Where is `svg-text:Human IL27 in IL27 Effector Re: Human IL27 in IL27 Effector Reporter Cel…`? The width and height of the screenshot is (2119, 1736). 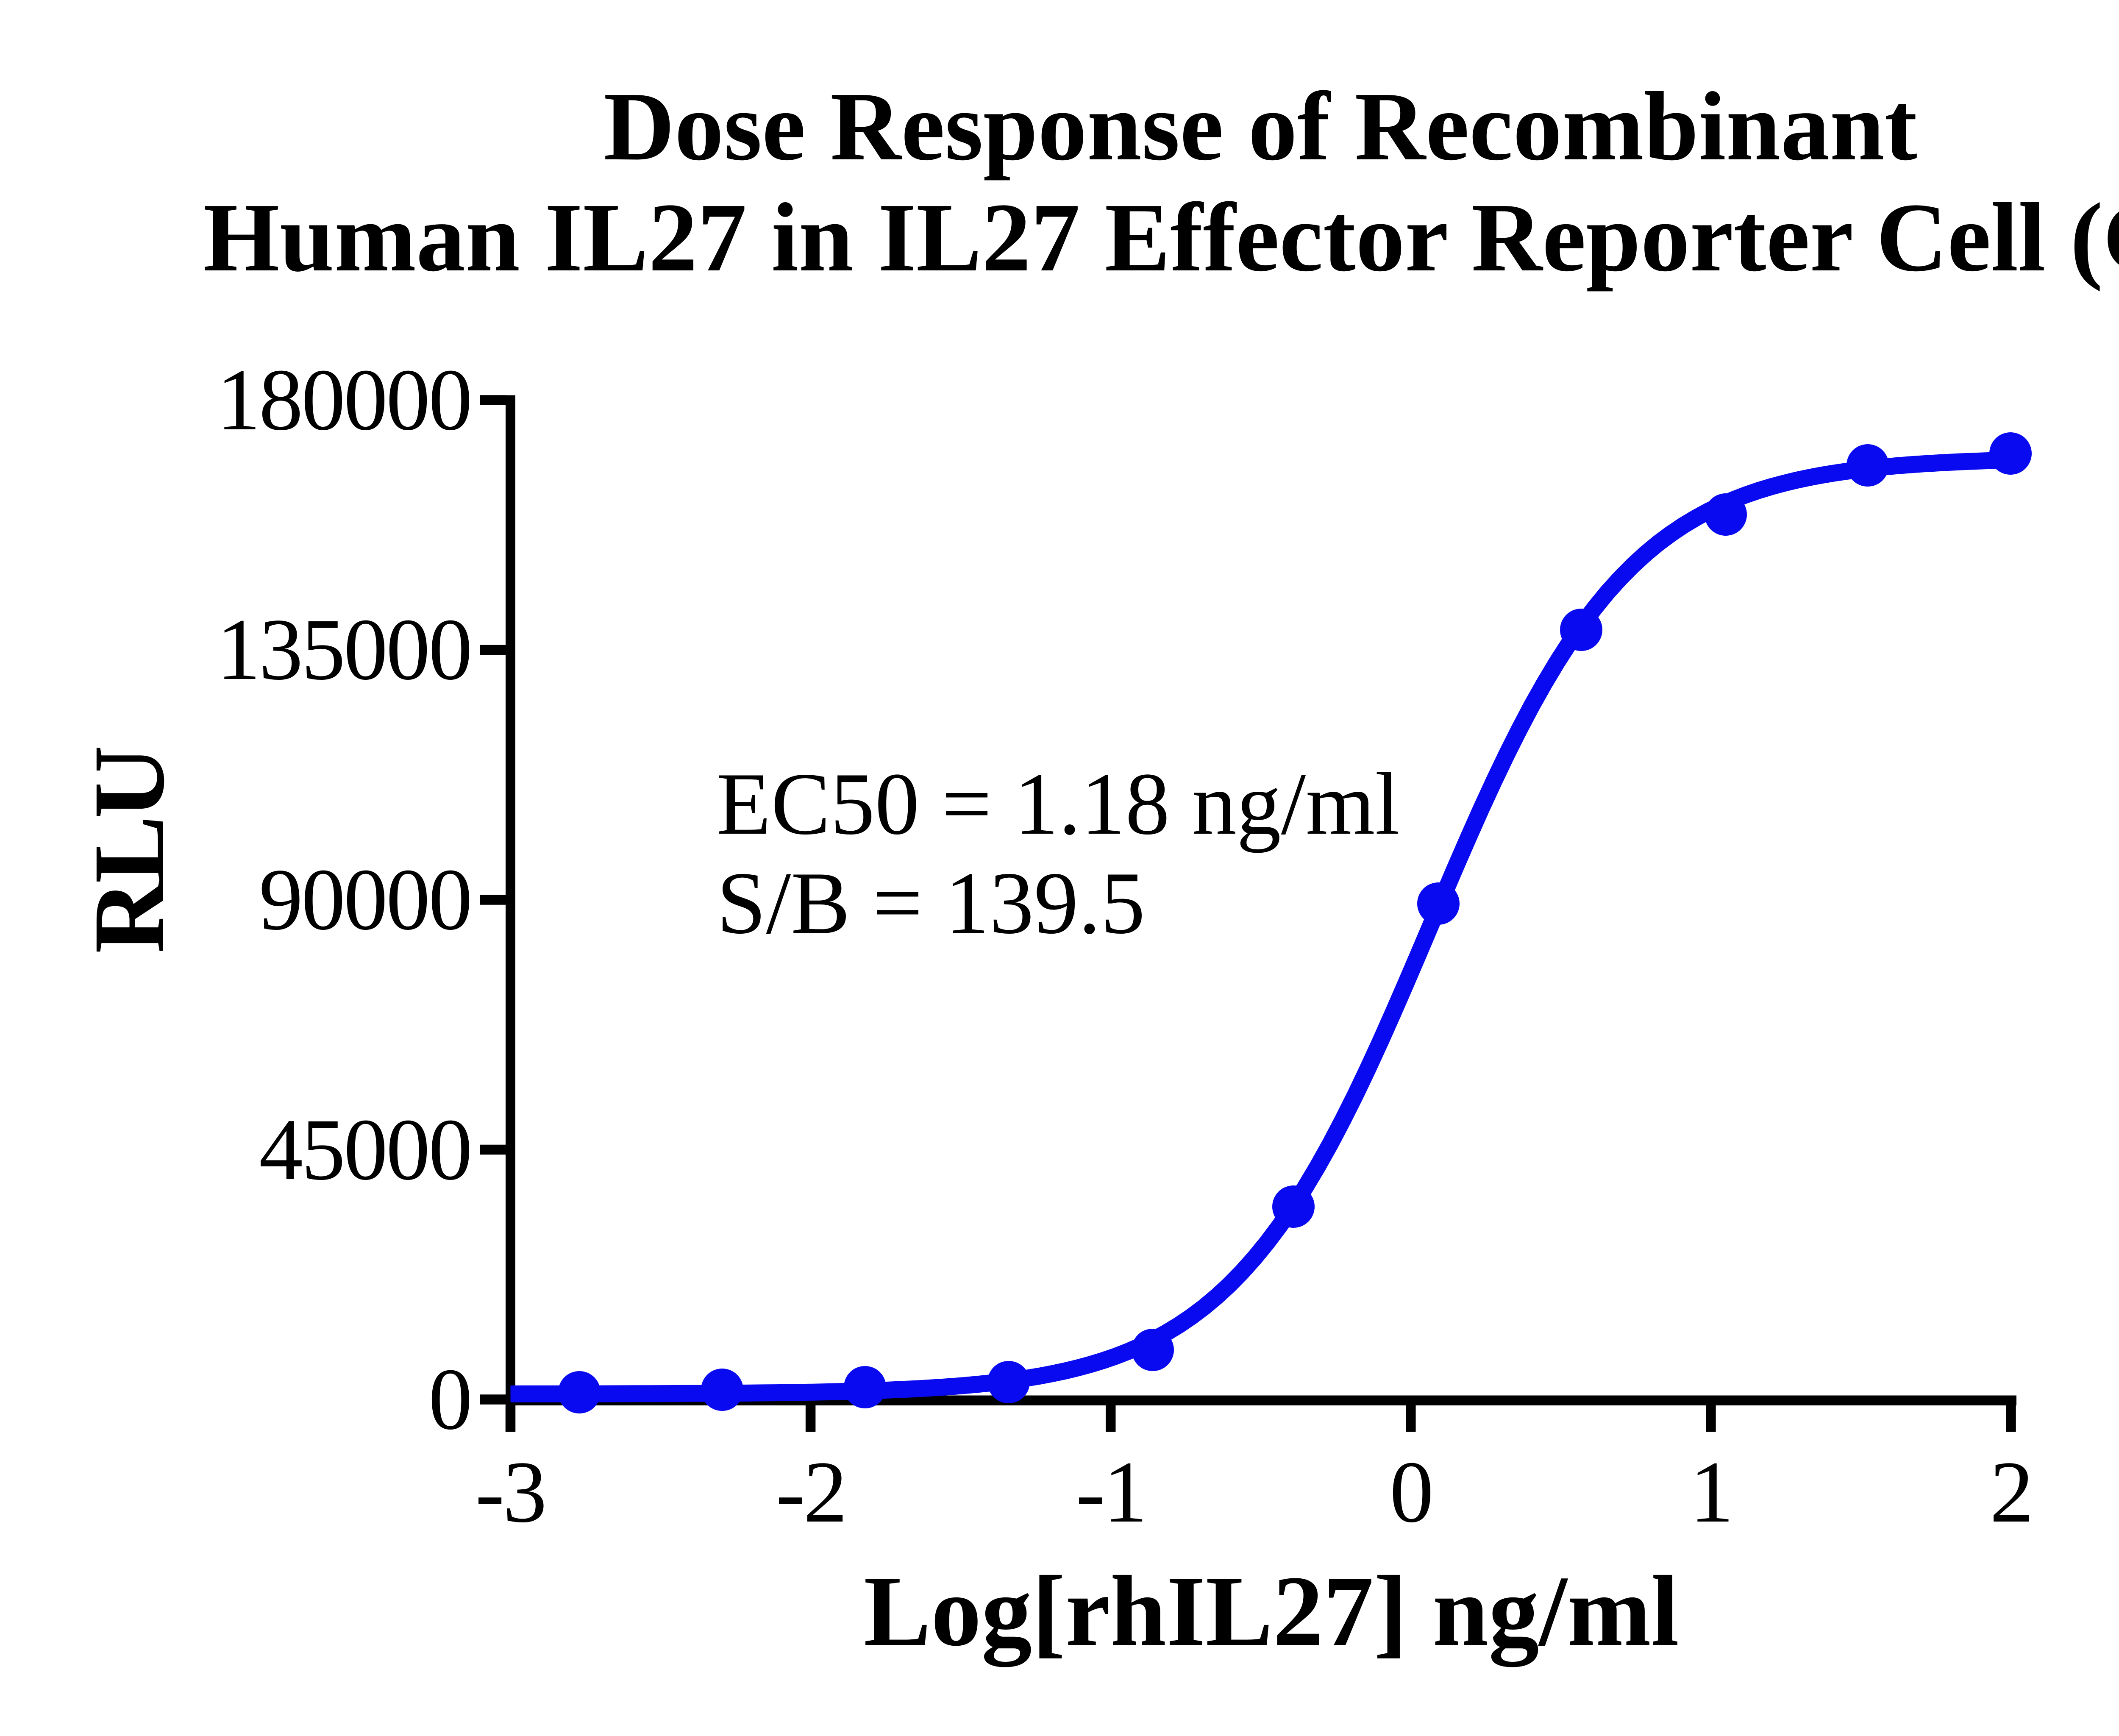
svg-text:Human IL27 in IL27 Effector Re: Human IL27 in IL27 Effector Reporter Cel… is located at coordinates (1161, 237).